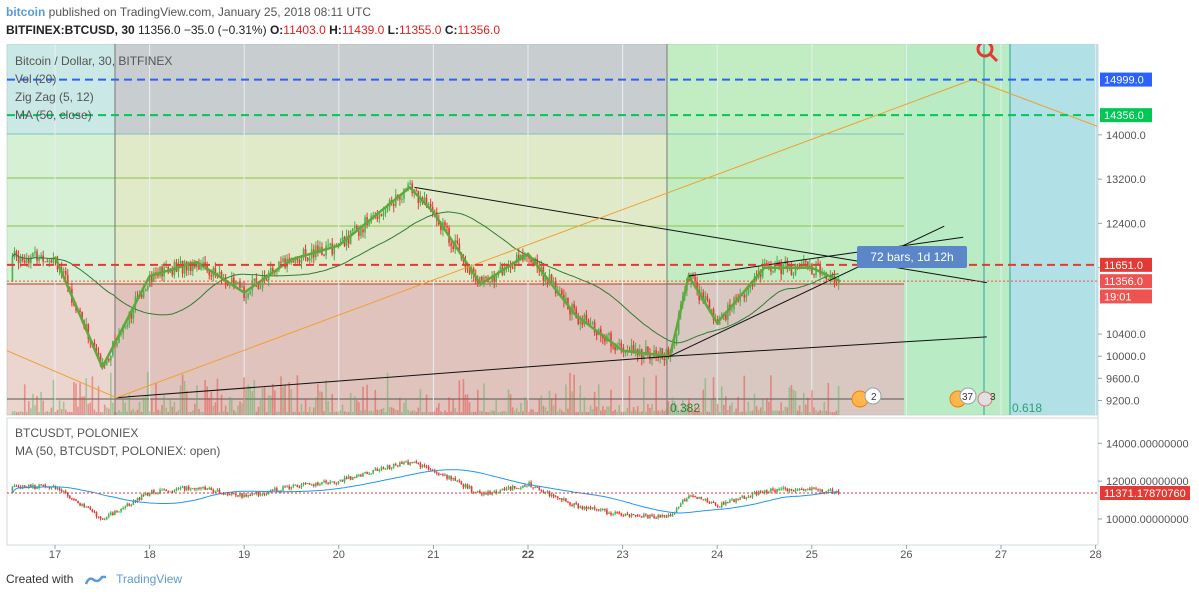 The height and width of the screenshot is (597, 1199). I want to click on tradingview-link: TradingView, so click(149, 579).